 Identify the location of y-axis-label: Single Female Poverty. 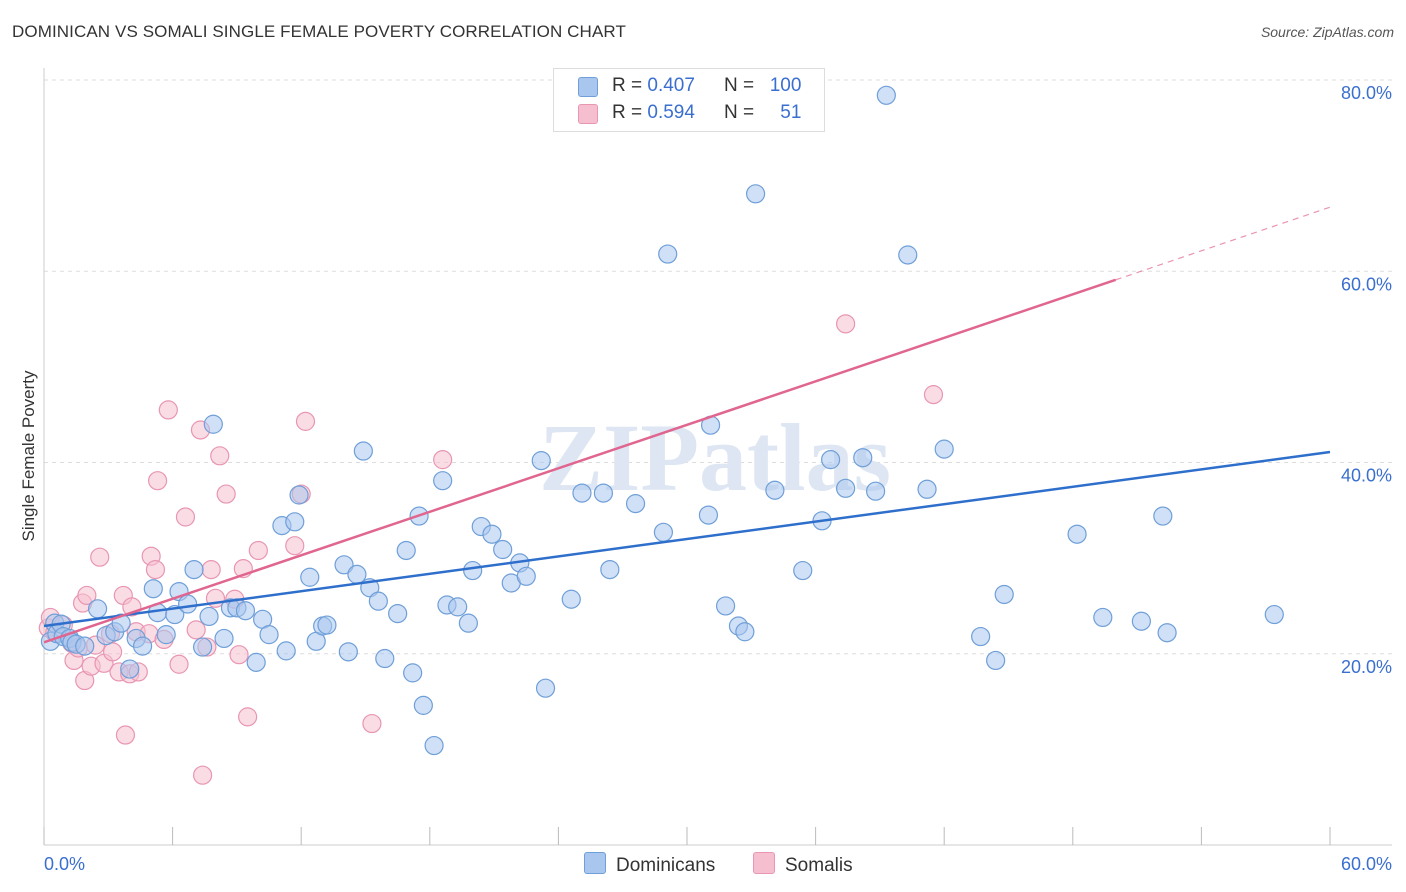
(28, 456).